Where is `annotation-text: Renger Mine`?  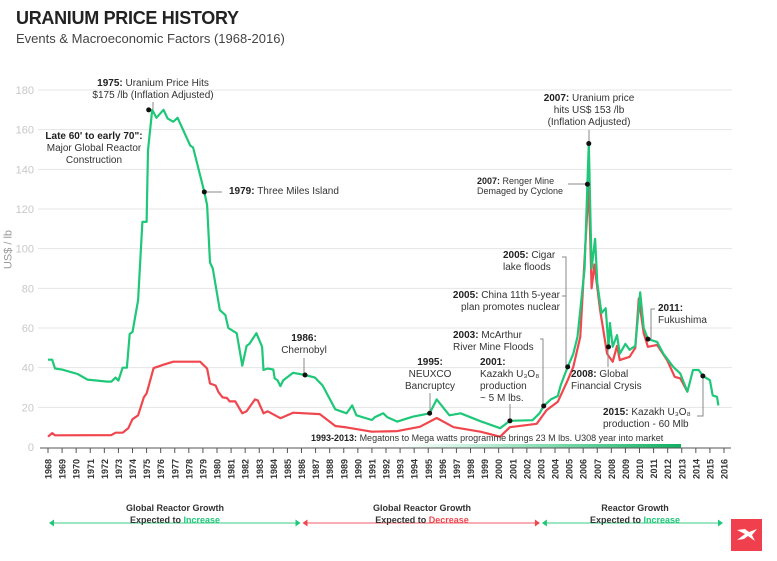 annotation-text: Renger Mine is located at coordinates (528, 181).